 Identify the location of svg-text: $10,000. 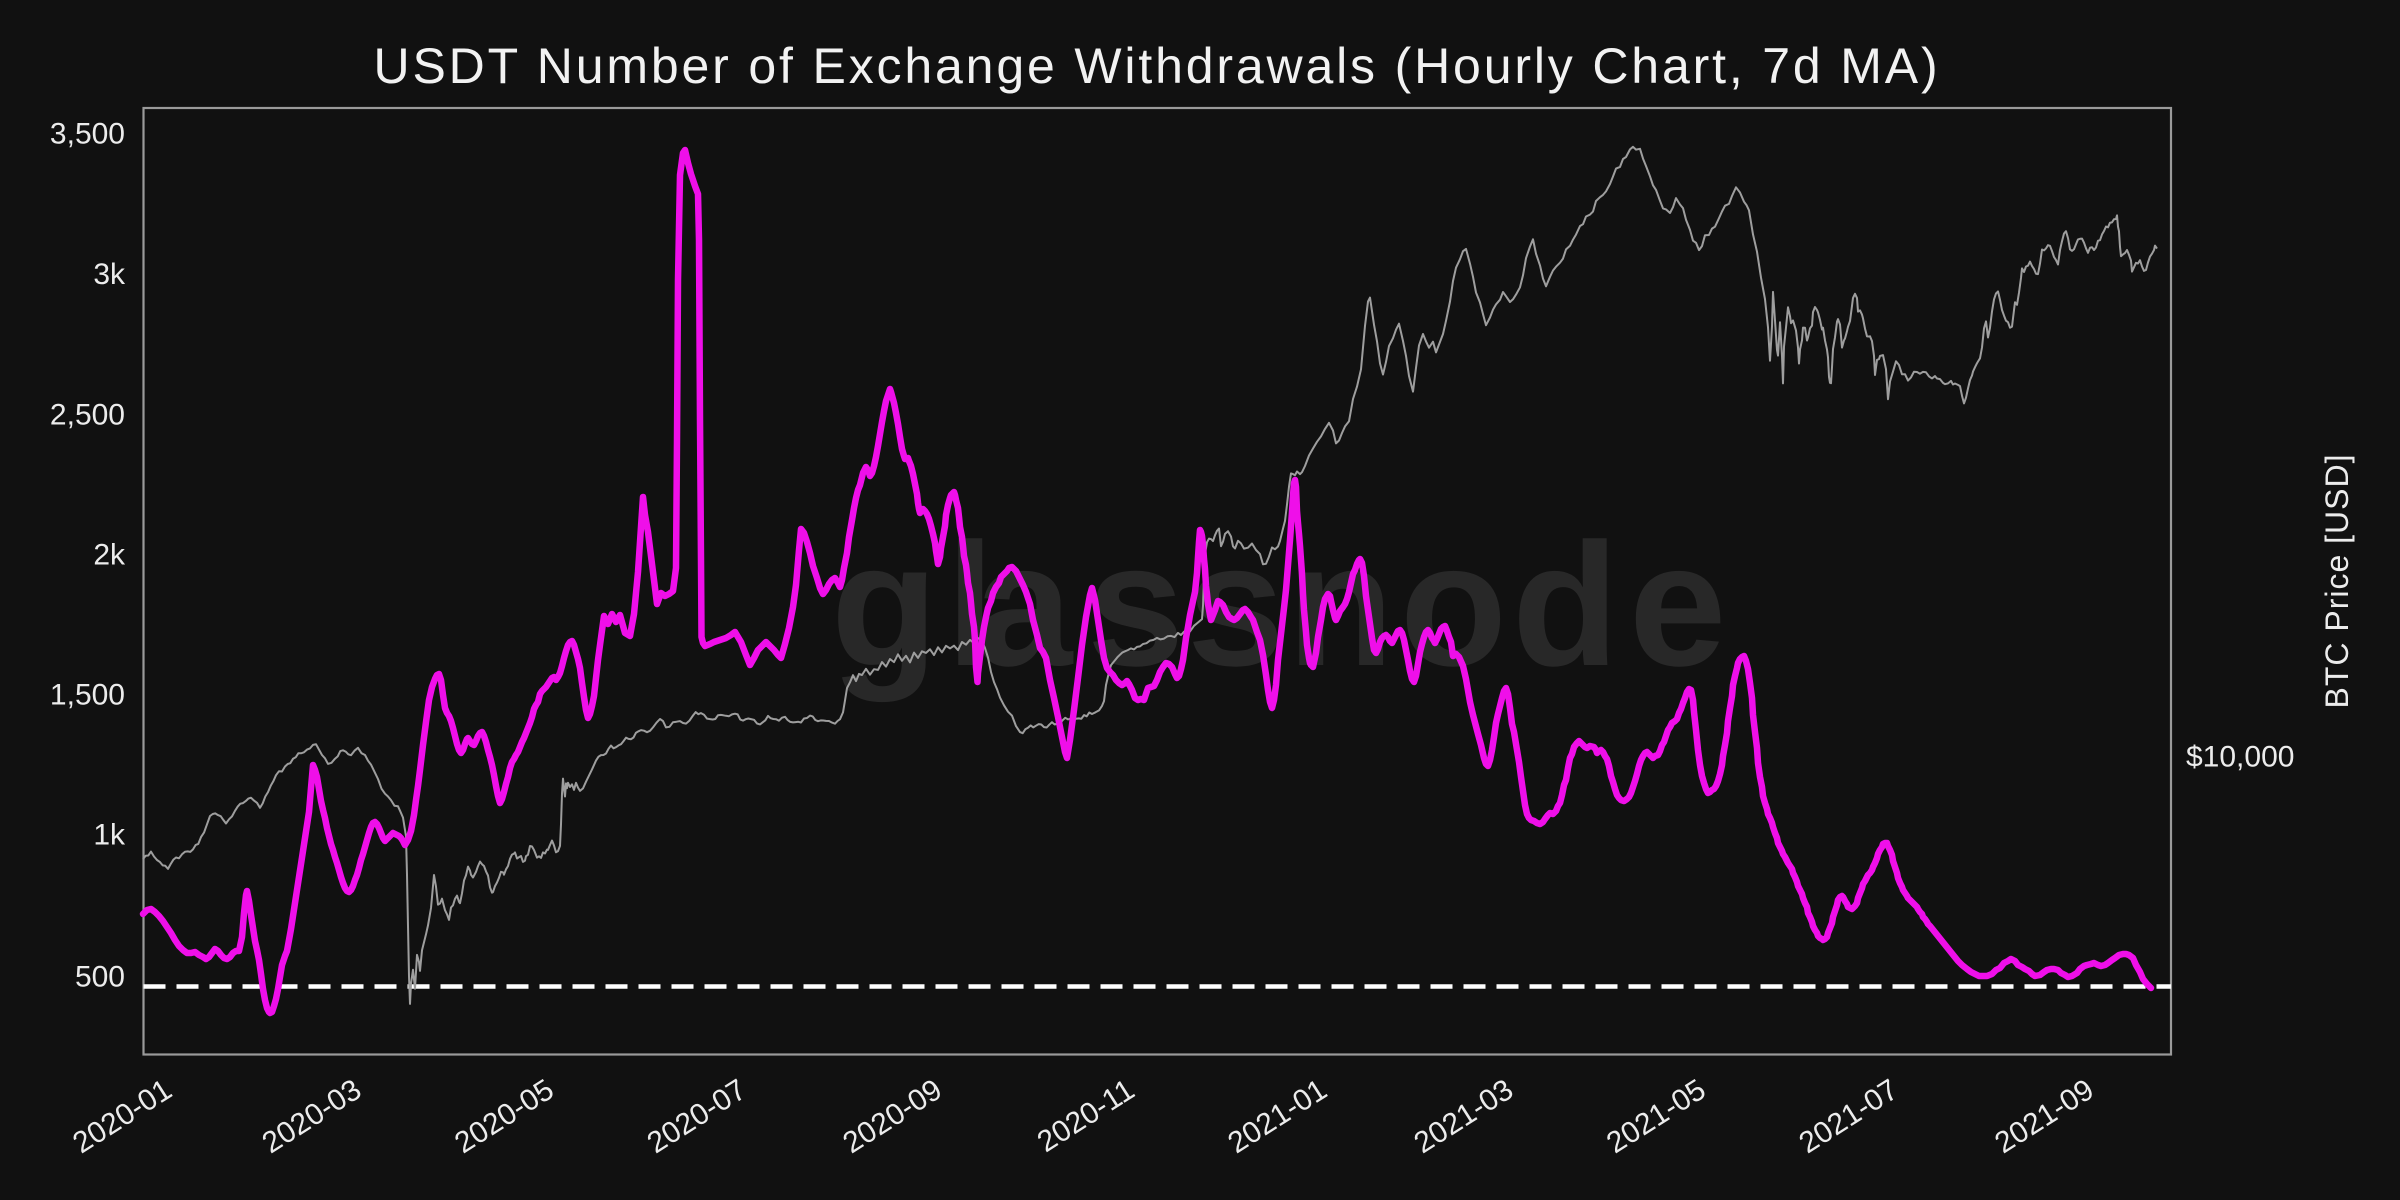
(2240, 757).